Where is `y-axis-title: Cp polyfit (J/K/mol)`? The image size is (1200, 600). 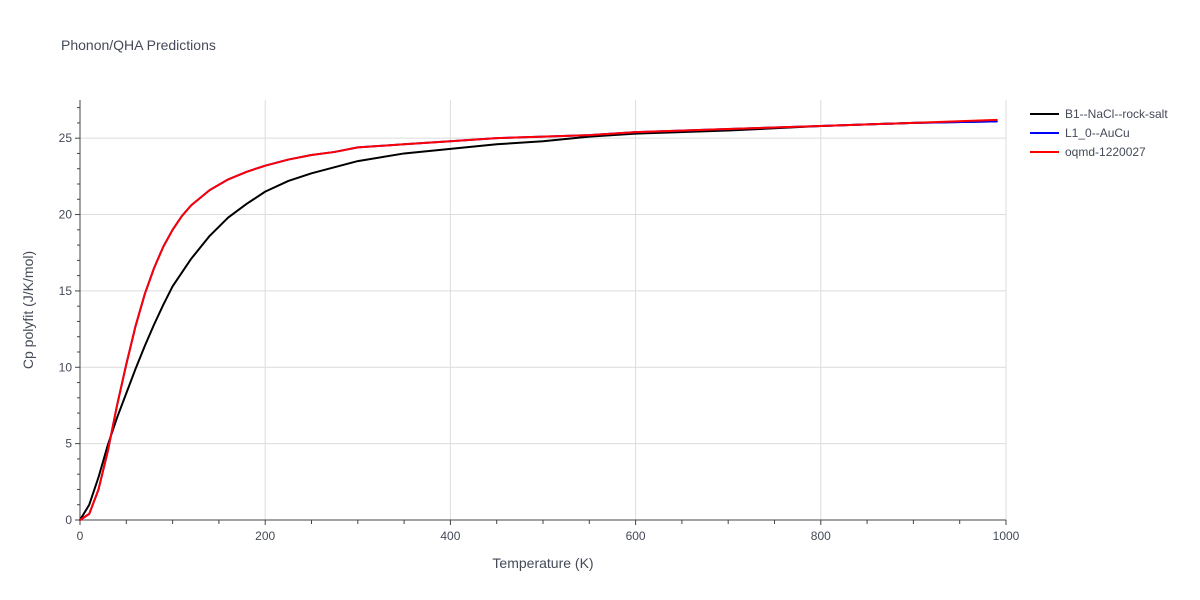 y-axis-title: Cp polyfit (J/K/mol) is located at coordinates (28, 310).